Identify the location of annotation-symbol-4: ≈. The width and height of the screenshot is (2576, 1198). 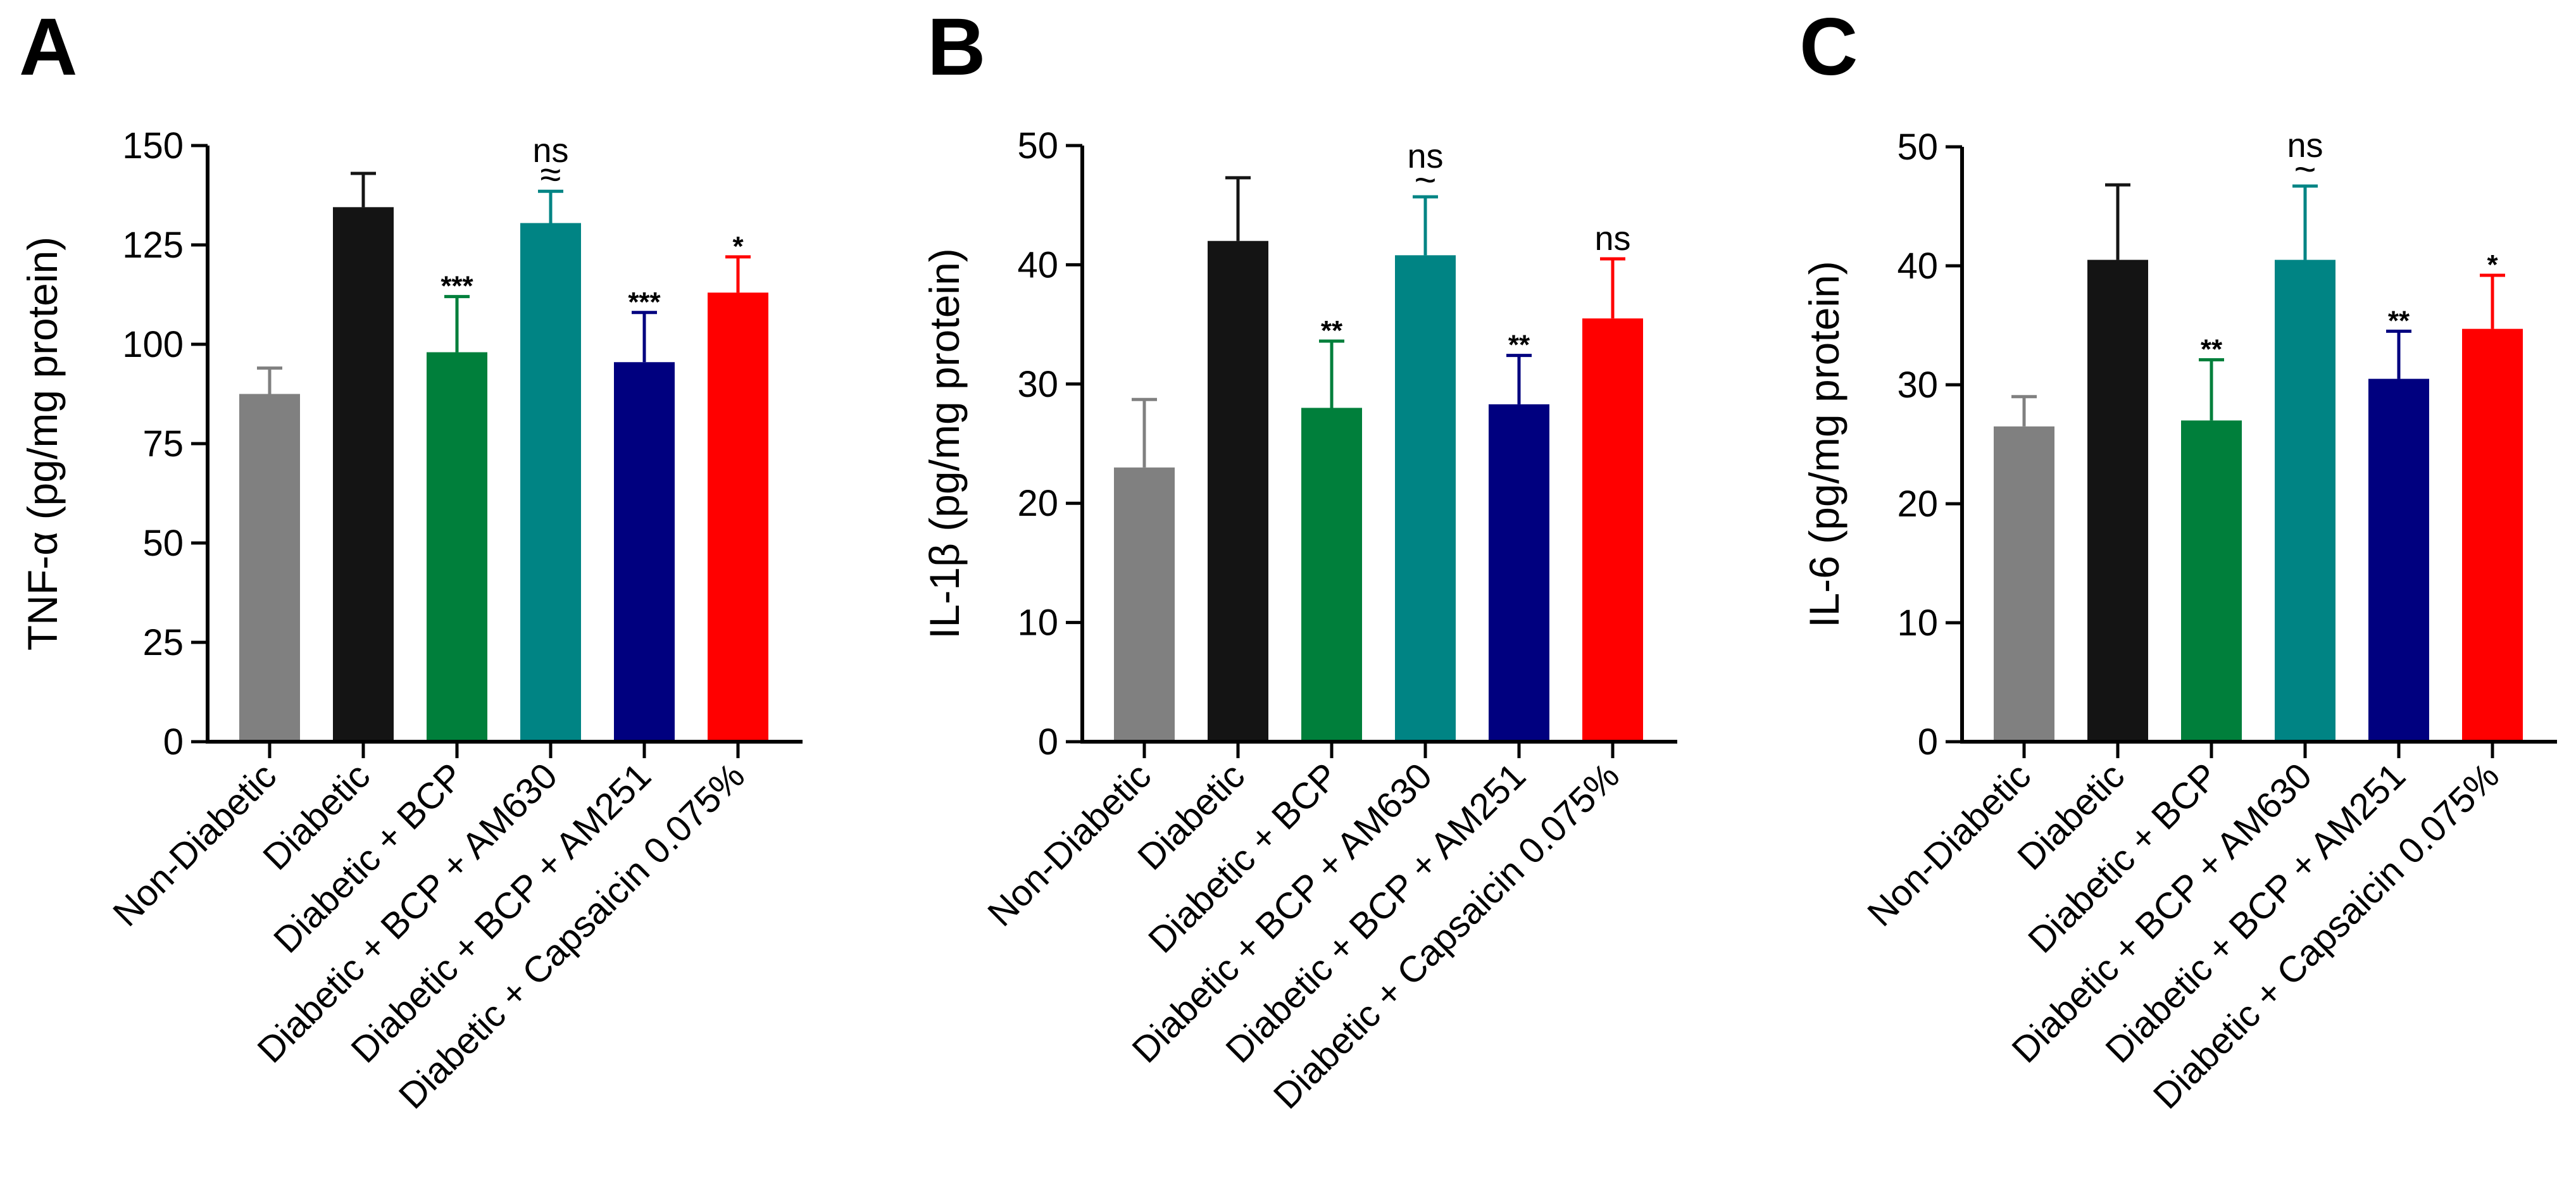
(551, 174).